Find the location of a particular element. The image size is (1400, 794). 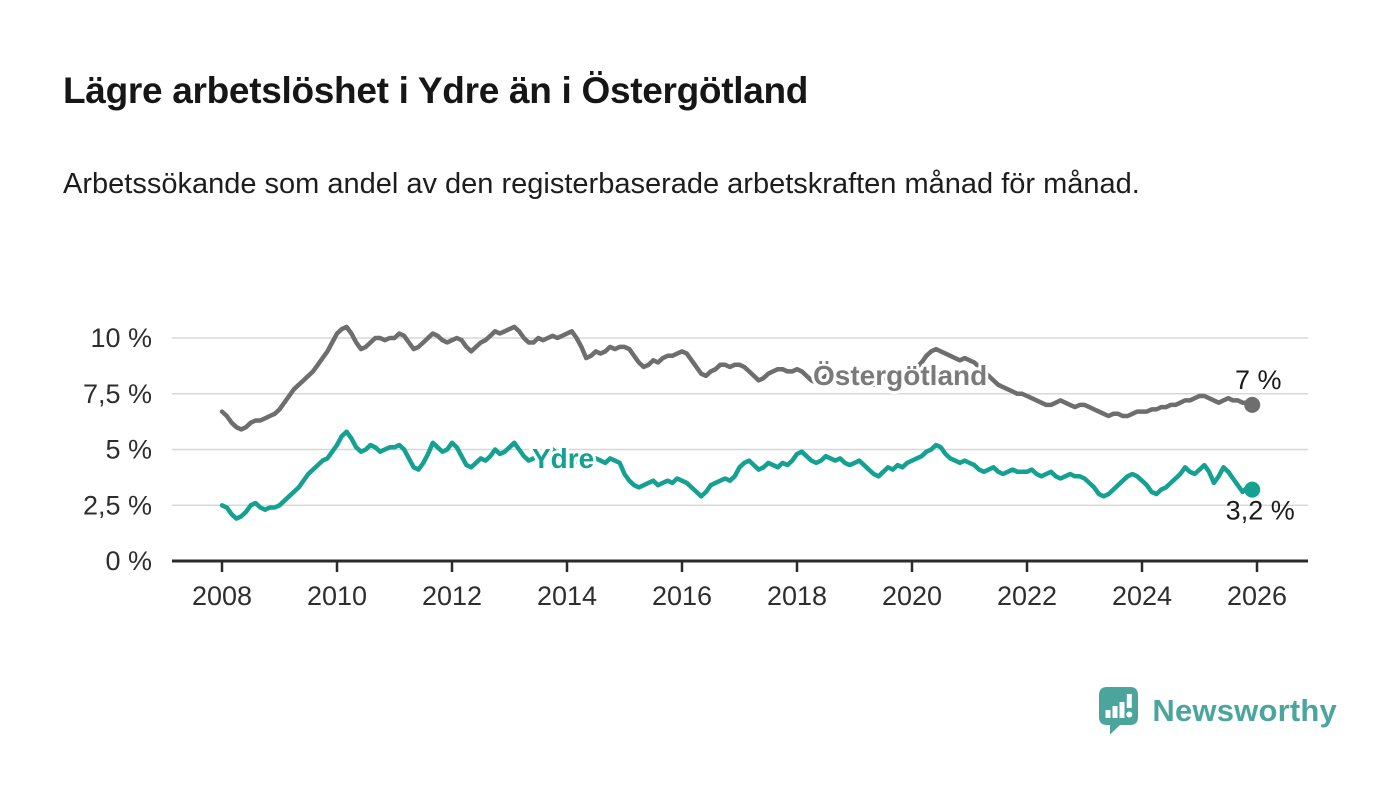

logo-bubble is located at coordinates (1119, 711).